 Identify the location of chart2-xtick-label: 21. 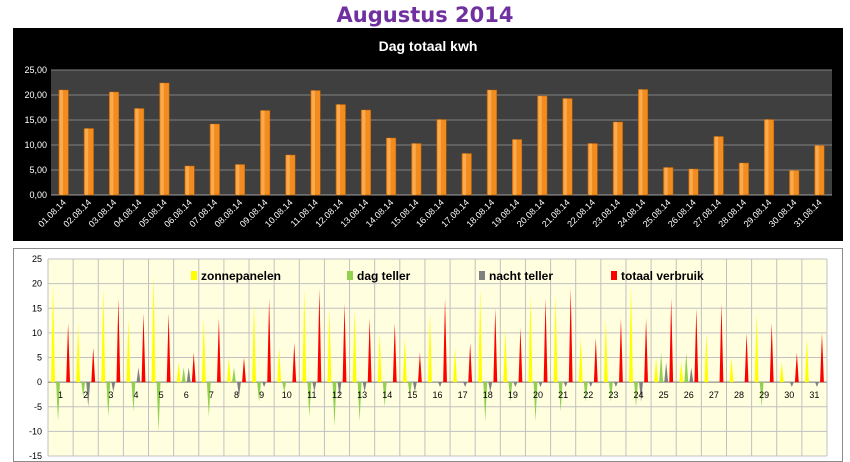
(563, 395).